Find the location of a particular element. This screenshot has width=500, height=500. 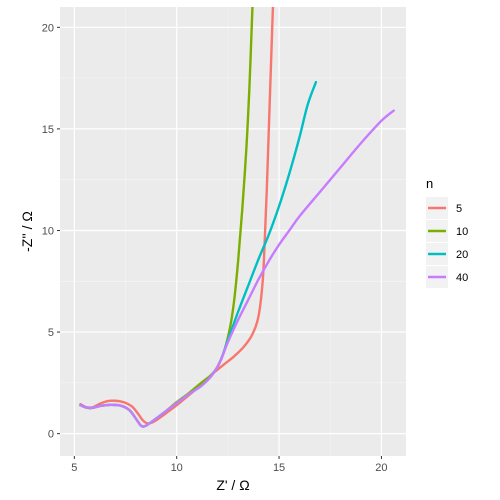

x-axis-ticks: 5 10 15 20 is located at coordinates (229, 465).